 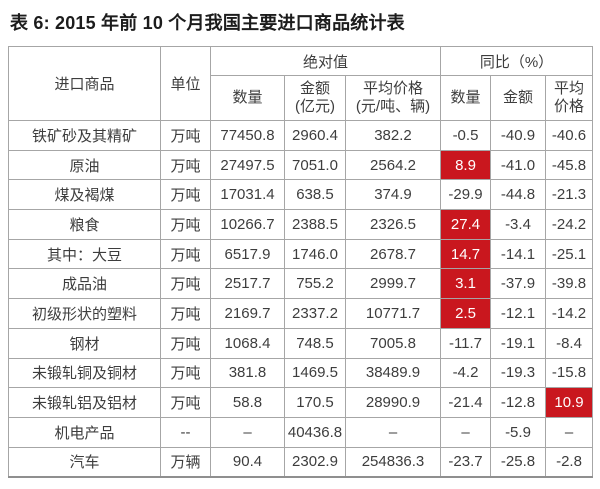 What do you see at coordinates (569, 98) in the screenshot?
I see `col-header-yoy-avg-price: 平均 价格` at bounding box center [569, 98].